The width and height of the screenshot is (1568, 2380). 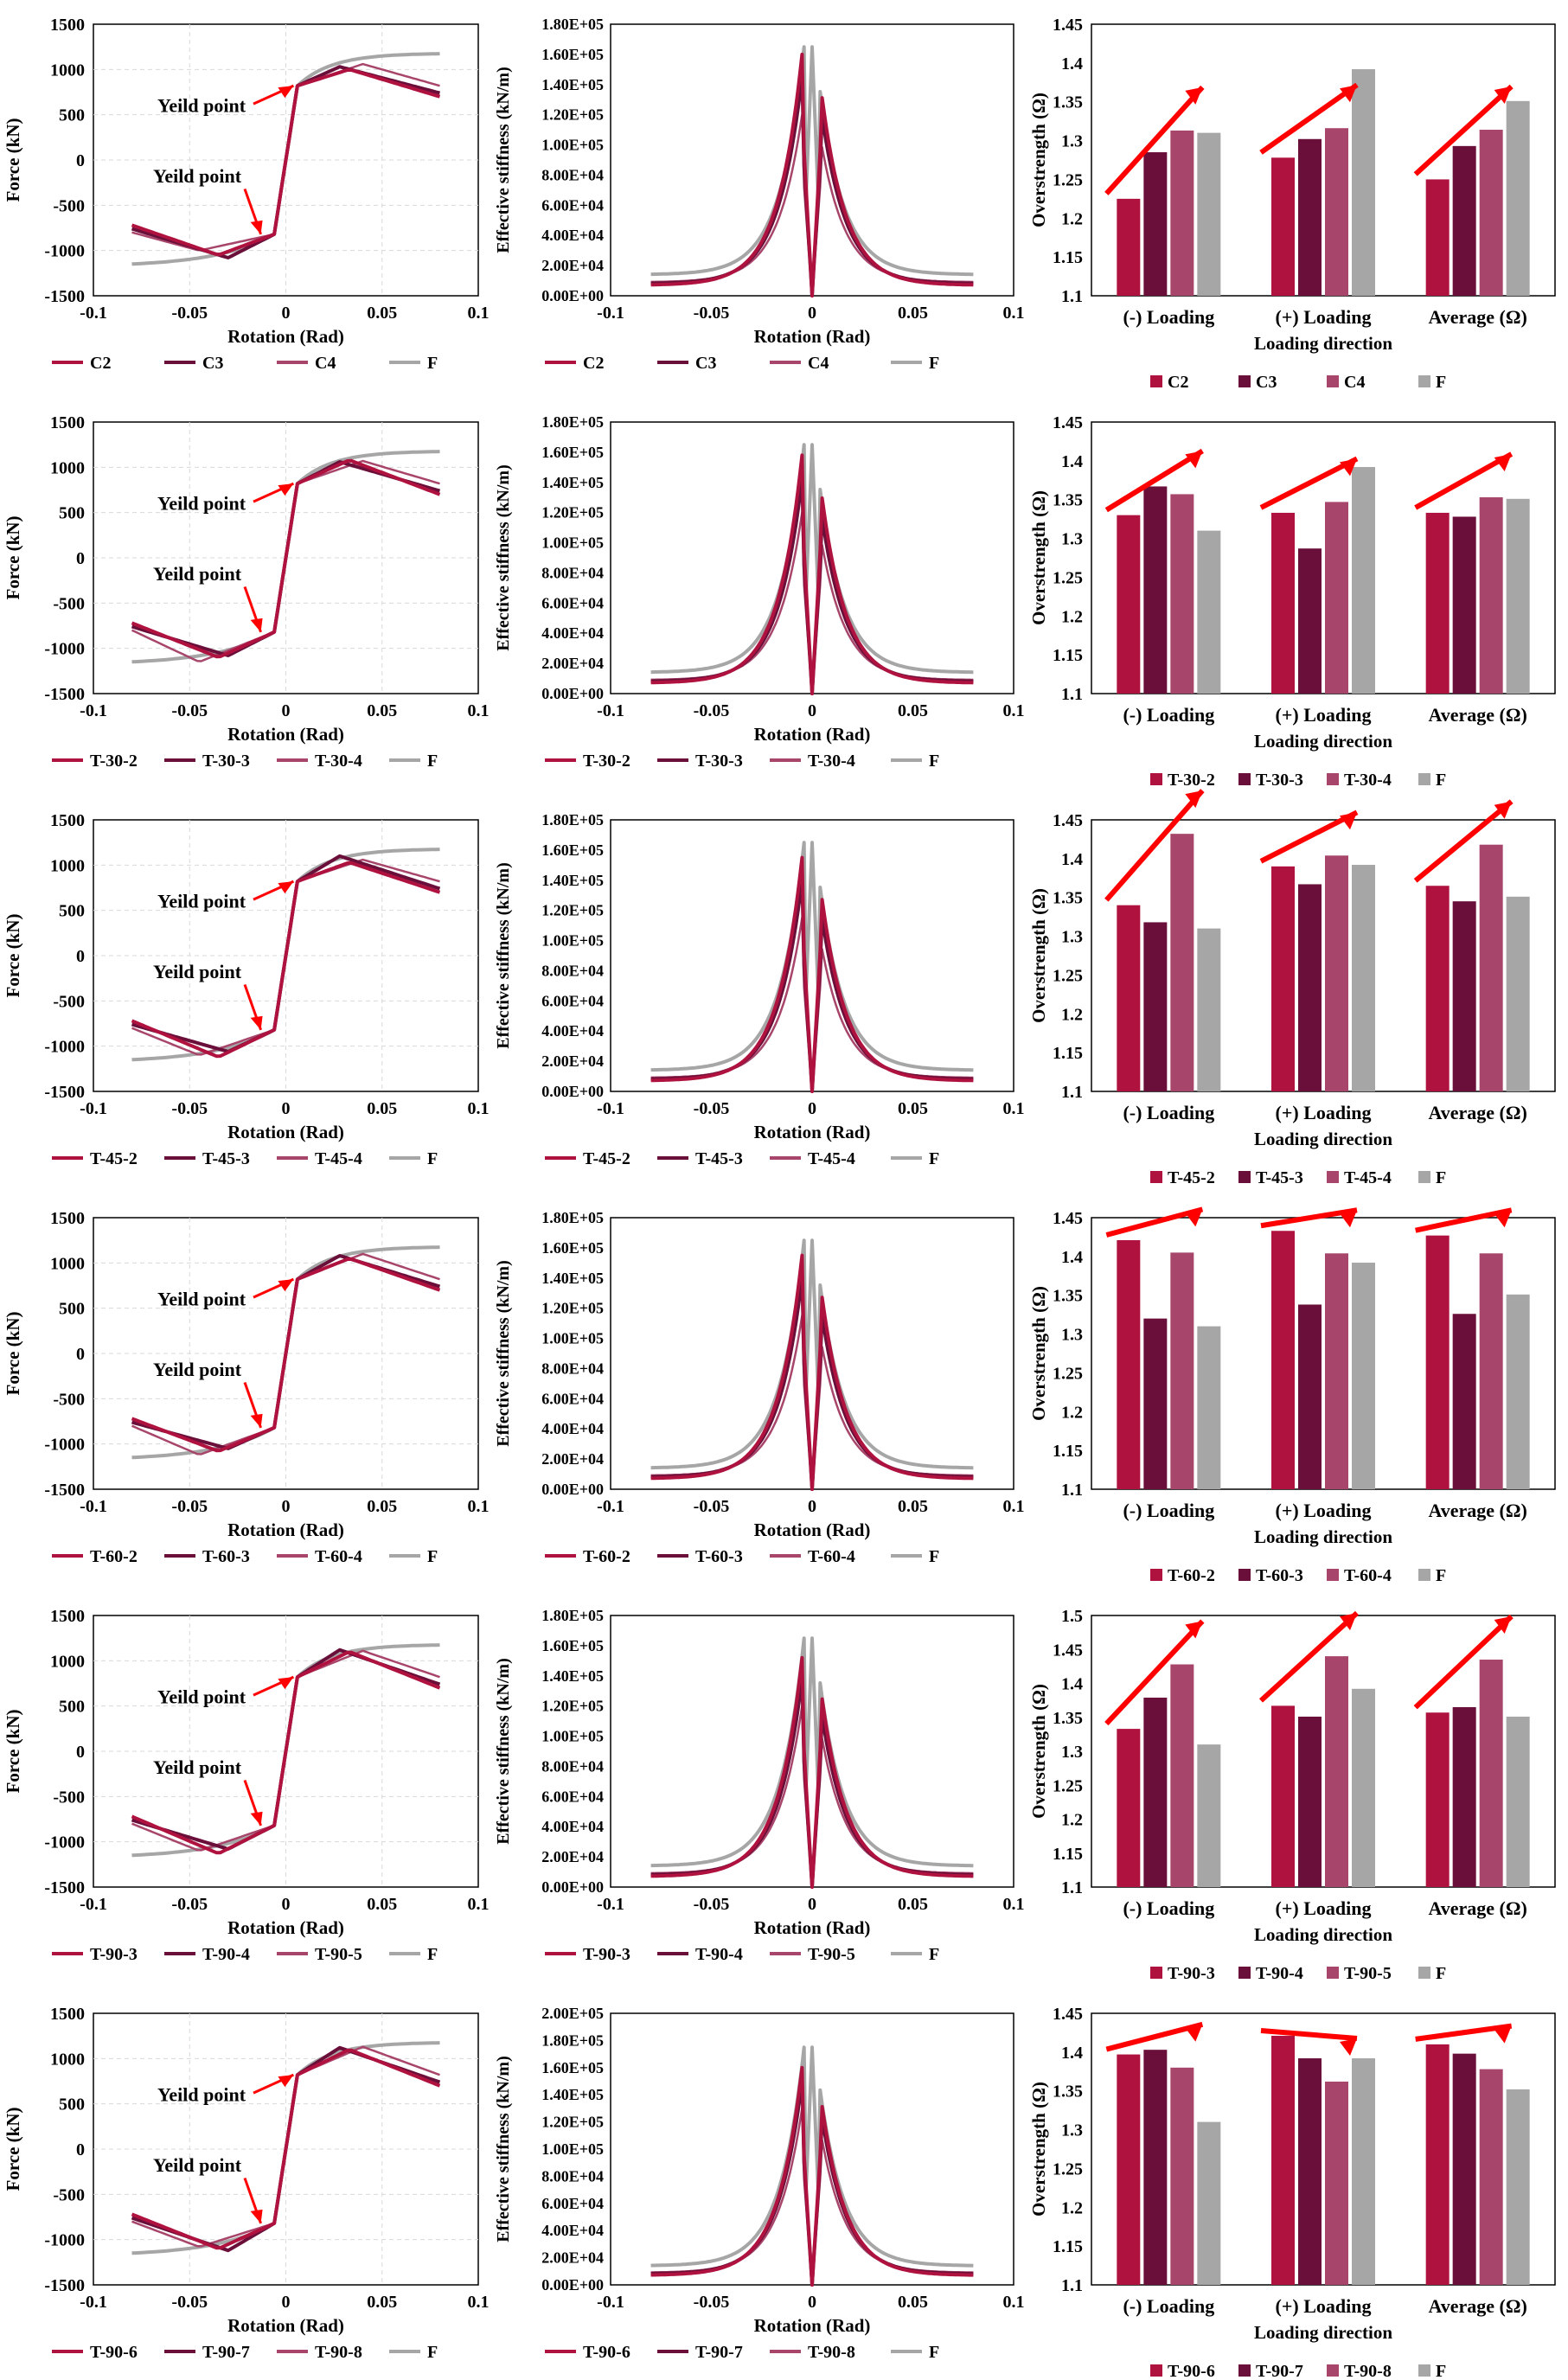 I want to click on overstrength-legend: C2 C3 C4 F, so click(x=1298, y=383).